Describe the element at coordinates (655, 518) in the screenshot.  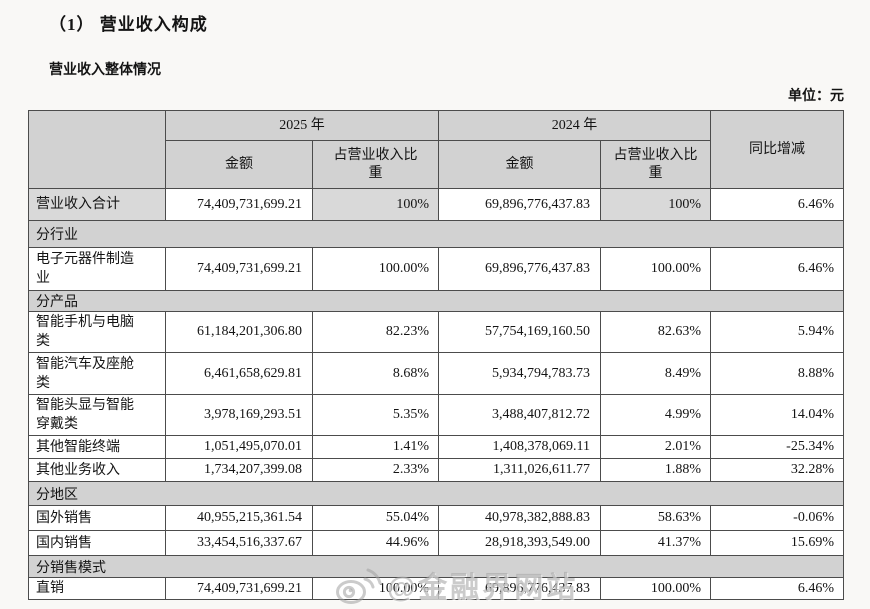
I see `share-2024-cell: 58.63%` at that location.